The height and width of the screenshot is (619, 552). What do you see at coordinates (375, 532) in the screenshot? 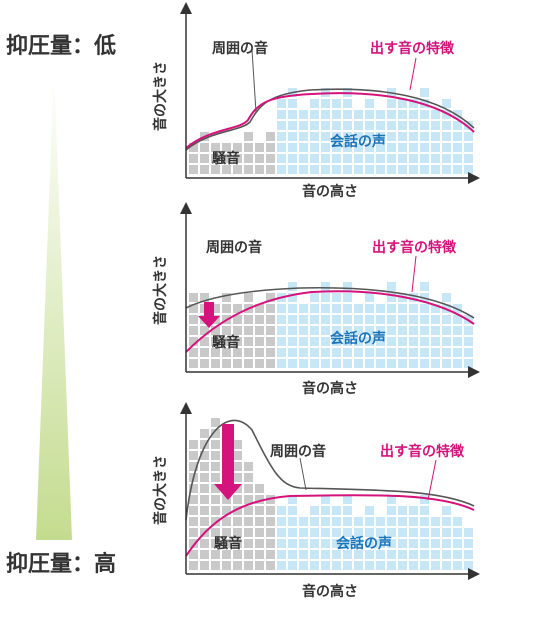
I see `speech-bars` at bounding box center [375, 532].